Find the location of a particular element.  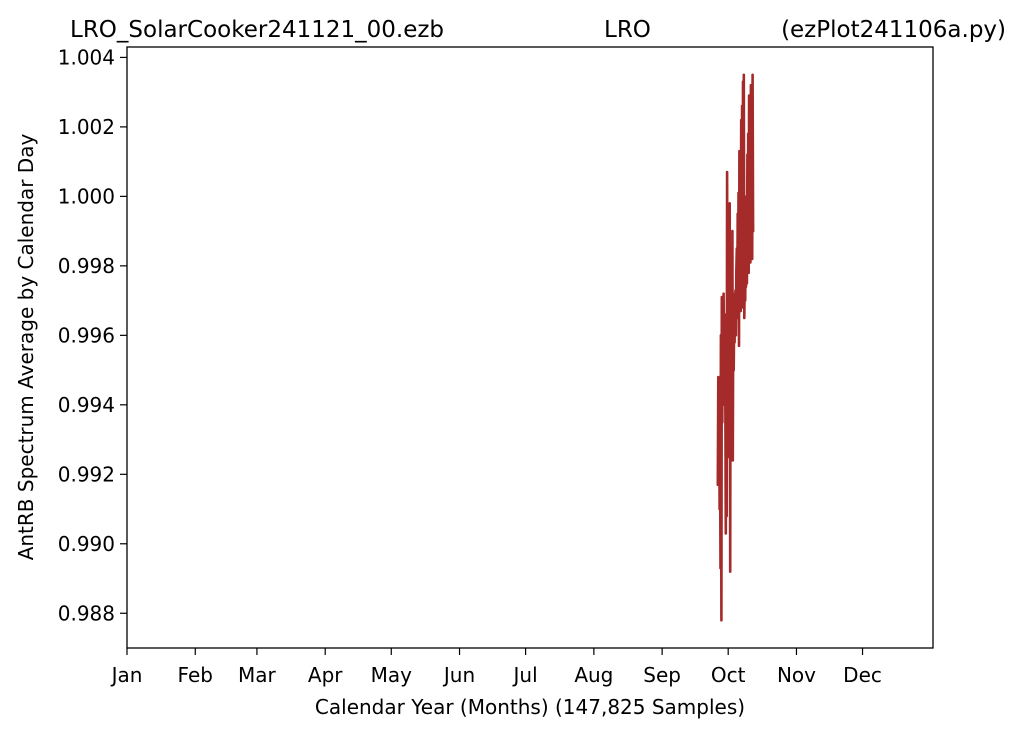

x-axis: Jan Feb Mar Apr May Jun Jul Aug Sep Oct Nov Dec is located at coordinates (496, 667).